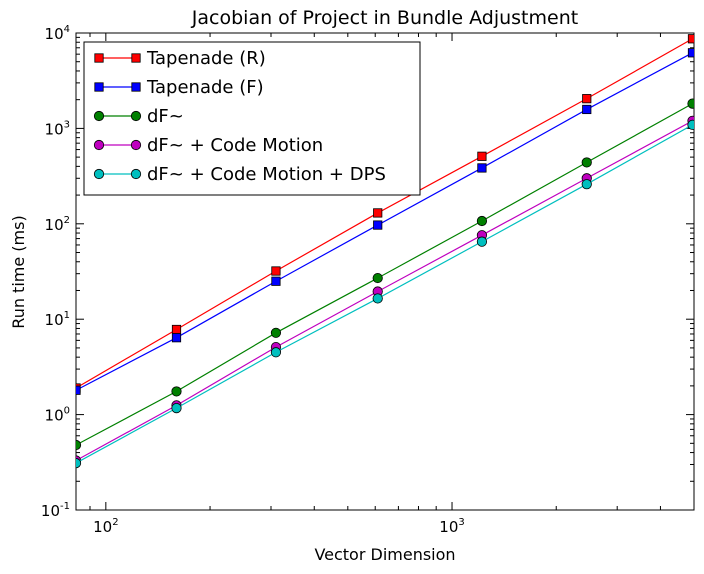  Describe the element at coordinates (57, 33) in the screenshot. I see `y-tick-label: 10⁴` at that location.